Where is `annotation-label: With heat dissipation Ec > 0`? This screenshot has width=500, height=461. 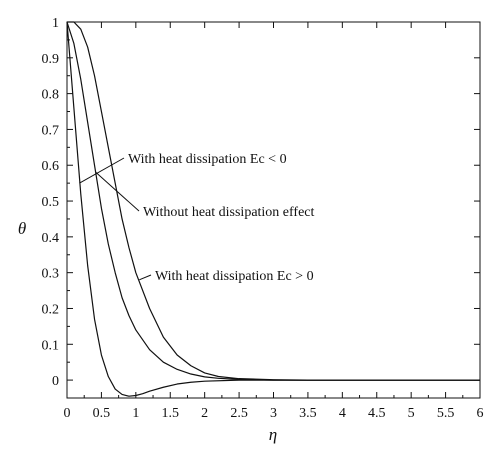 annotation-label: With heat dissipation Ec > 0 is located at coordinates (234, 276).